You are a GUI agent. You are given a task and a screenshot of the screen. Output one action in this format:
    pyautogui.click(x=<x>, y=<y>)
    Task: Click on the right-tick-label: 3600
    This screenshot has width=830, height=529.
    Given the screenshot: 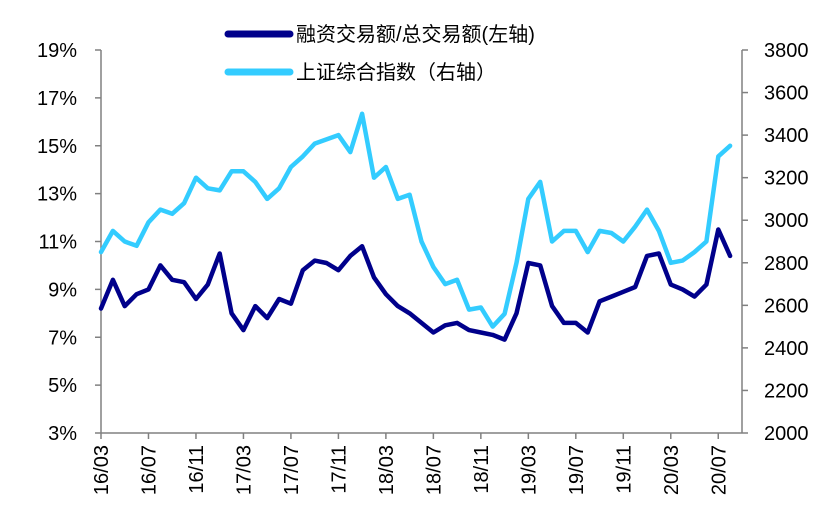 What is the action you would take?
    pyautogui.click(x=786, y=94)
    